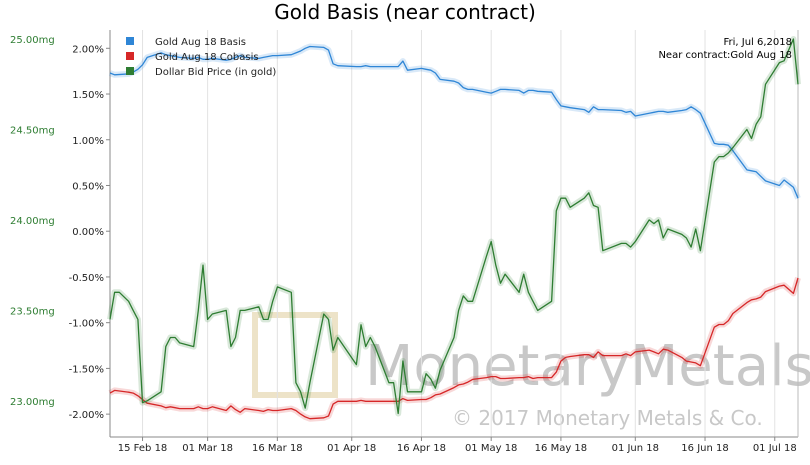  Describe the element at coordinates (200, 42) in the screenshot. I see `legend-label-basis: Gold Aug 18 Basis` at that location.